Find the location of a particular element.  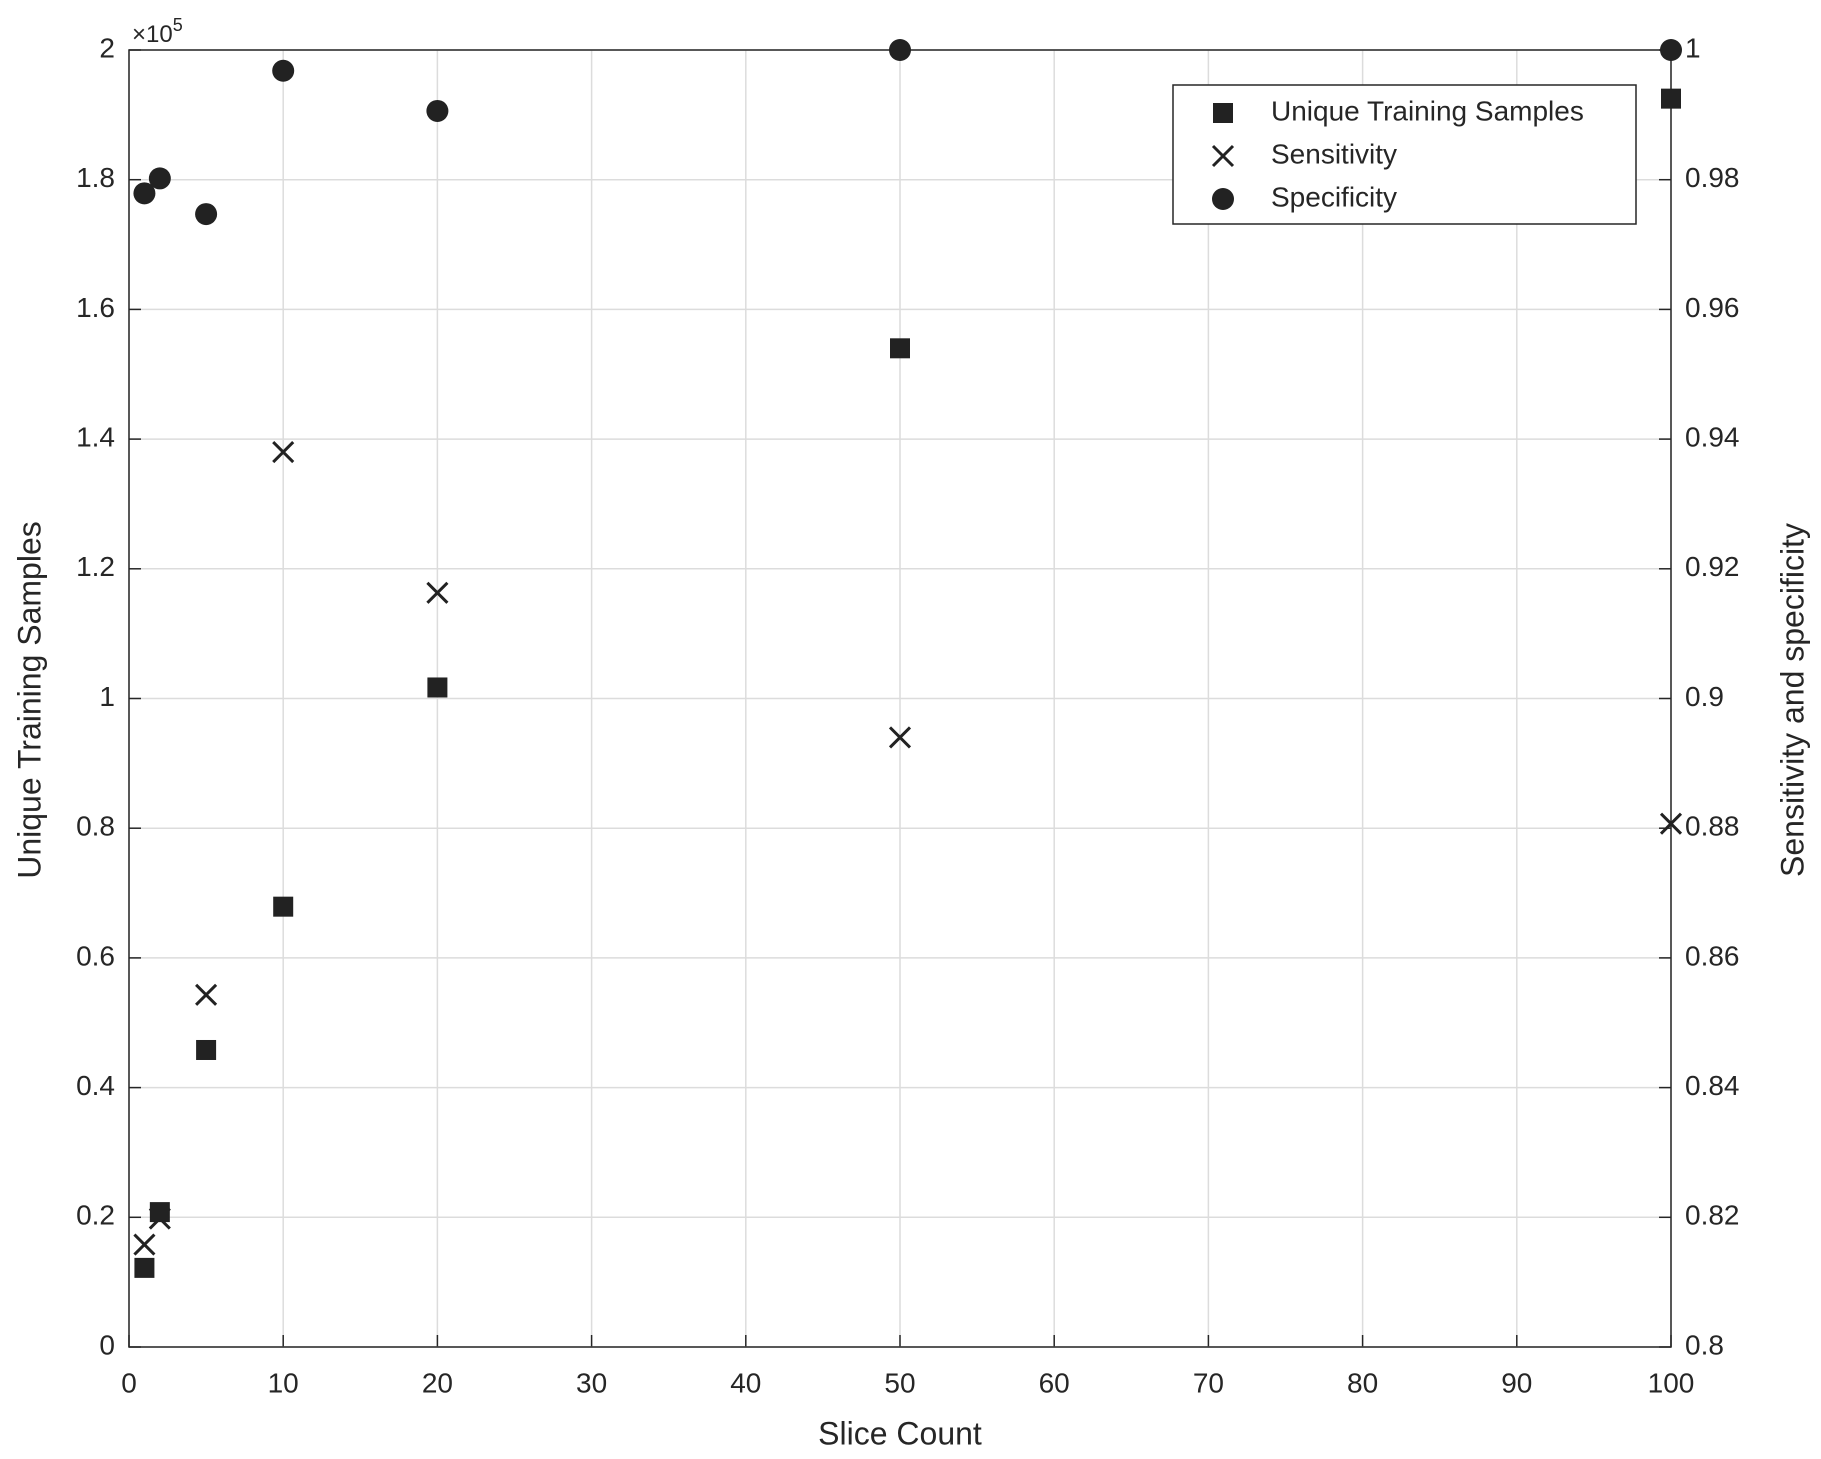

x-tick-label: 0 is located at coordinates (129, 1382).